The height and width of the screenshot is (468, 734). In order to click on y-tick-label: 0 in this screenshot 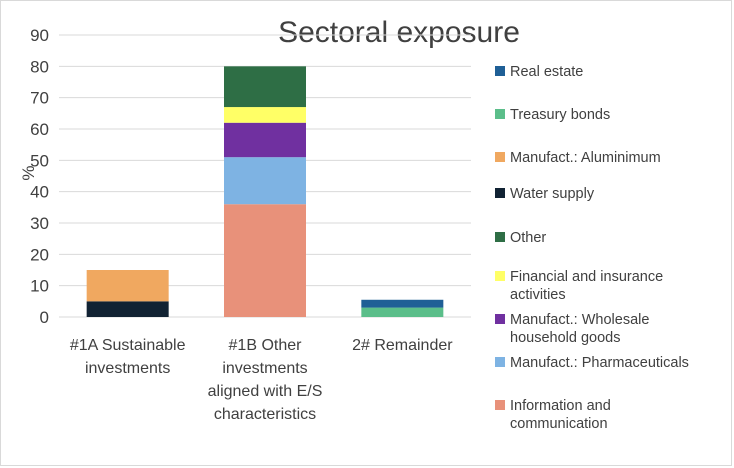, I will do `click(44, 317)`.